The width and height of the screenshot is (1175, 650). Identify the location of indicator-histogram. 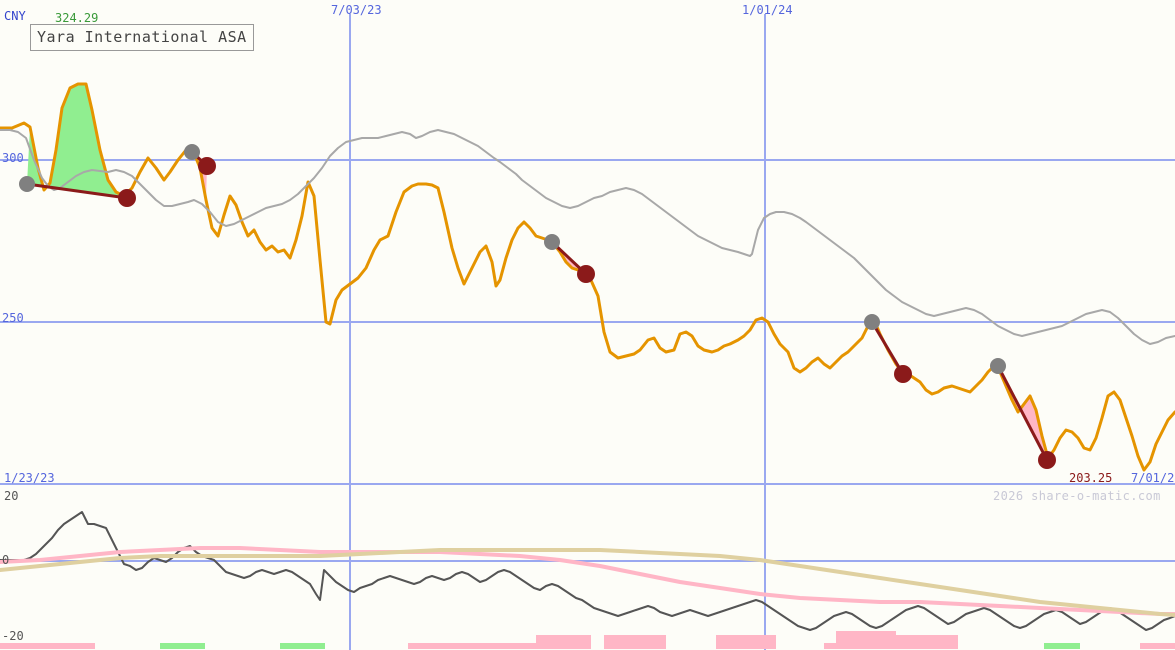
(587, 640).